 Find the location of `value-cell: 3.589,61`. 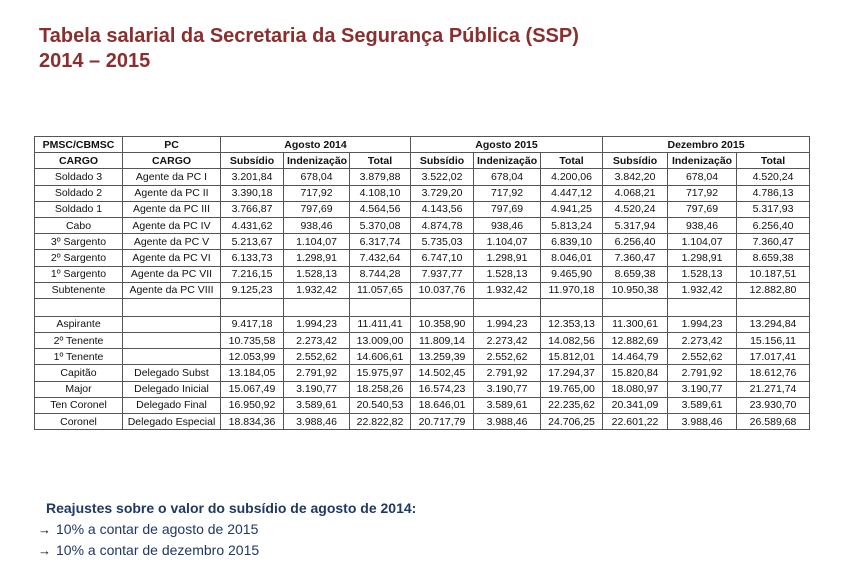

value-cell: 3.589,61 is located at coordinates (316, 405).